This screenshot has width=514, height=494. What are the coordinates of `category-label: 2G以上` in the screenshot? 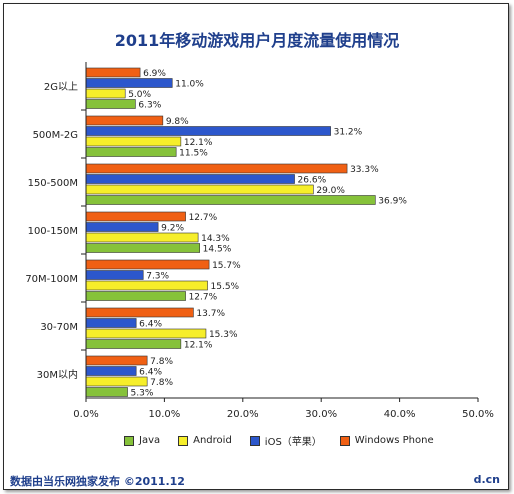 It's located at (61, 87).